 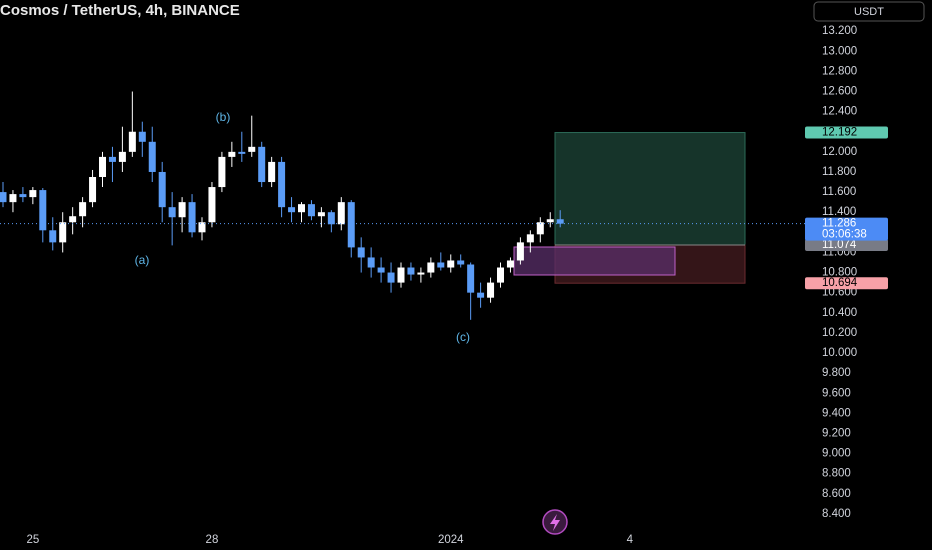 What do you see at coordinates (839, 224) in the screenshot?
I see `price-tag-label: 11.286` at bounding box center [839, 224].